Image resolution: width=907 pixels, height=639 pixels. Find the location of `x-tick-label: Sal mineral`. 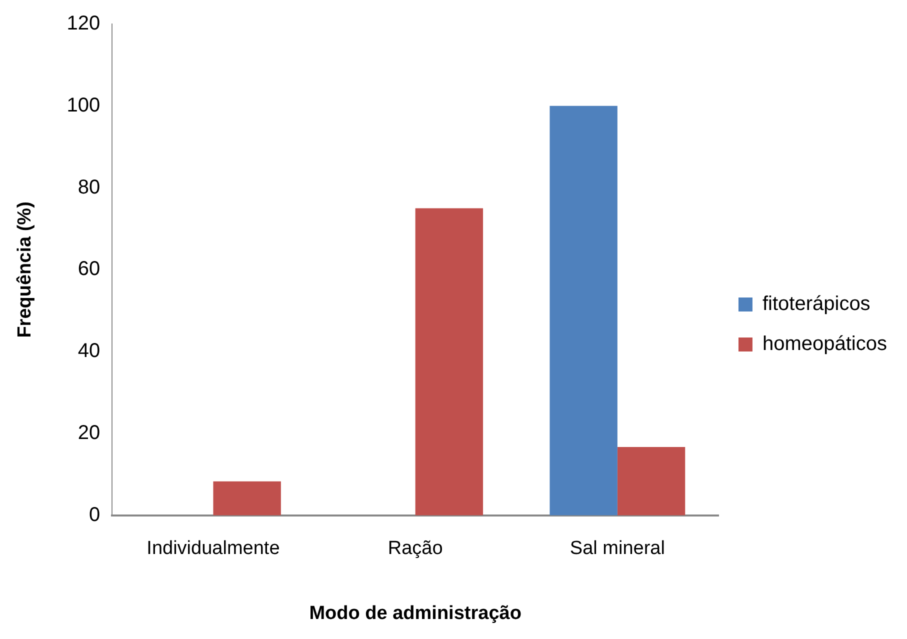

x-tick-label: Sal mineral is located at coordinates (617, 549).